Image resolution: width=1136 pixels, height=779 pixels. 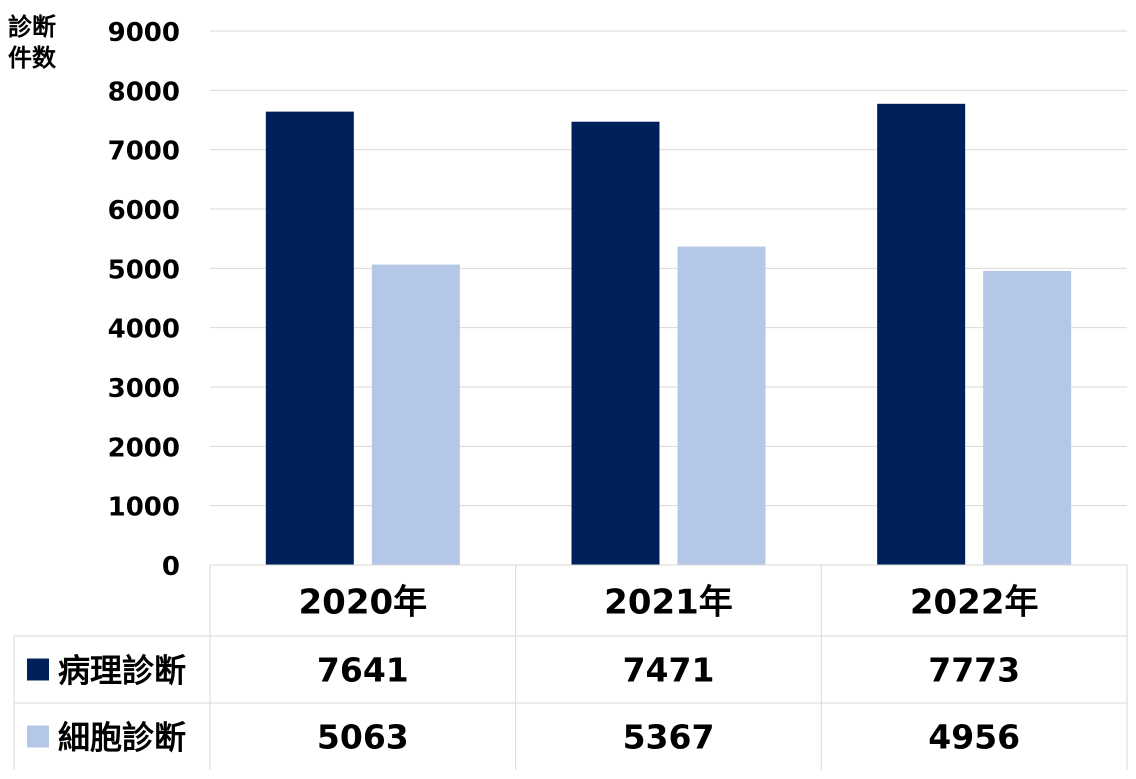 What do you see at coordinates (363, 603) in the screenshot?
I see `x-category-label: 2020年` at bounding box center [363, 603].